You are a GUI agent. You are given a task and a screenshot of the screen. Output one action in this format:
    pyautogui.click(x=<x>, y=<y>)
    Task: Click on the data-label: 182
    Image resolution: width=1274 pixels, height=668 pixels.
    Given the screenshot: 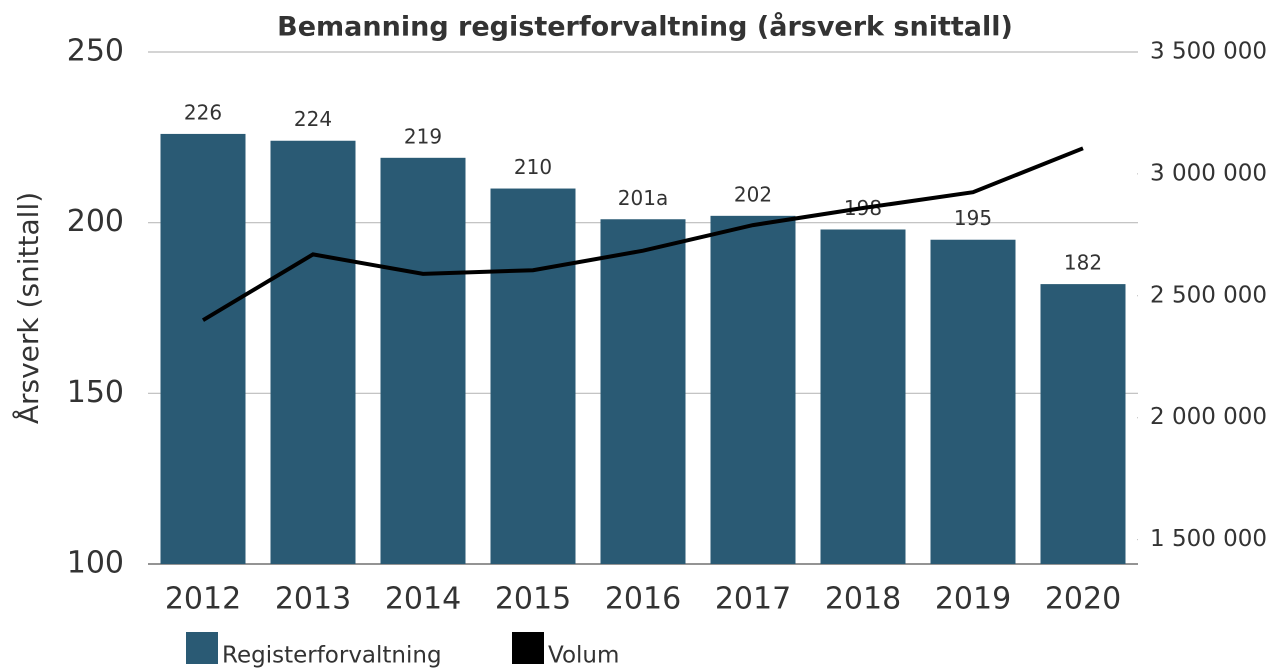 What is the action you would take?
    pyautogui.click(x=1083, y=263)
    